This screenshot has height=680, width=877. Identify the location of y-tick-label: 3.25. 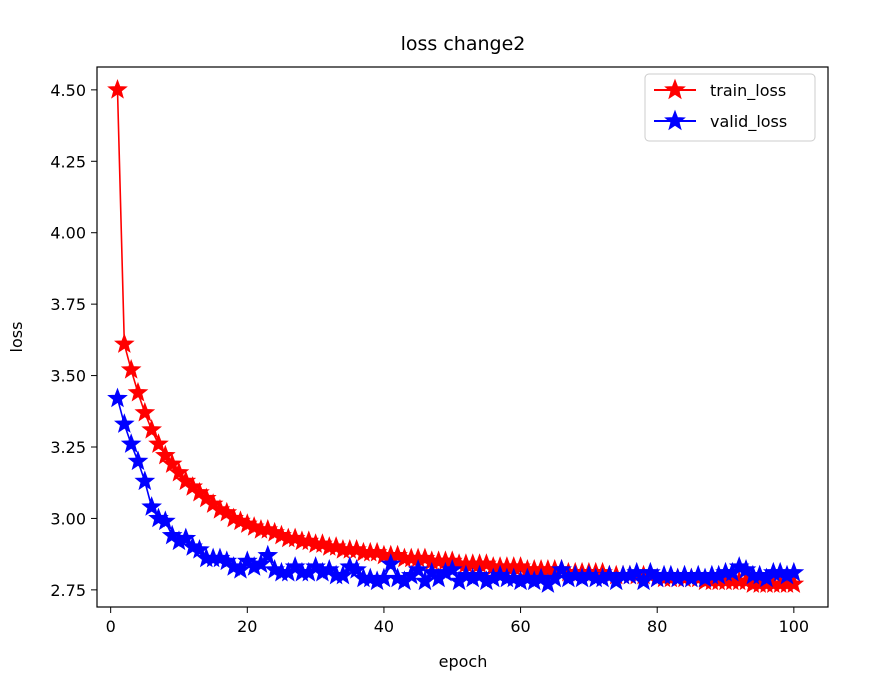
(68, 447).